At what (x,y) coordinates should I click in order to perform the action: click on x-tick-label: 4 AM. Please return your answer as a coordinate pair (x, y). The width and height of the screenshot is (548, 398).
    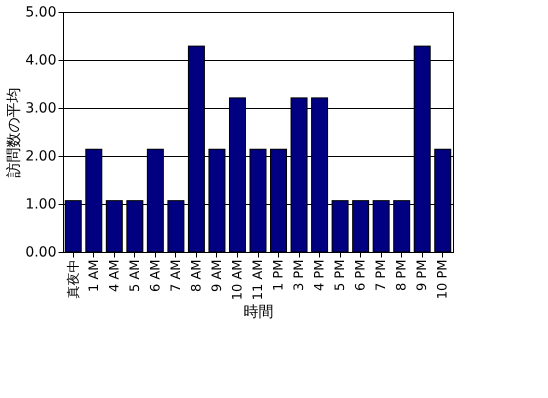
    Looking at the image, I should click on (114, 276).